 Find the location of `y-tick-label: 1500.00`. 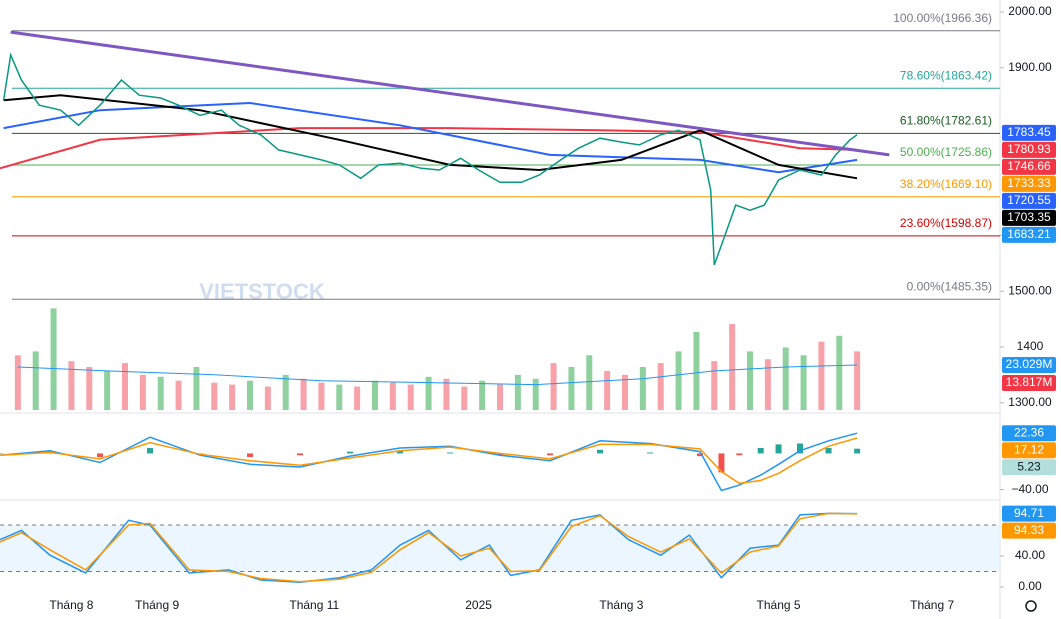

y-tick-label: 1500.00 is located at coordinates (1030, 290).